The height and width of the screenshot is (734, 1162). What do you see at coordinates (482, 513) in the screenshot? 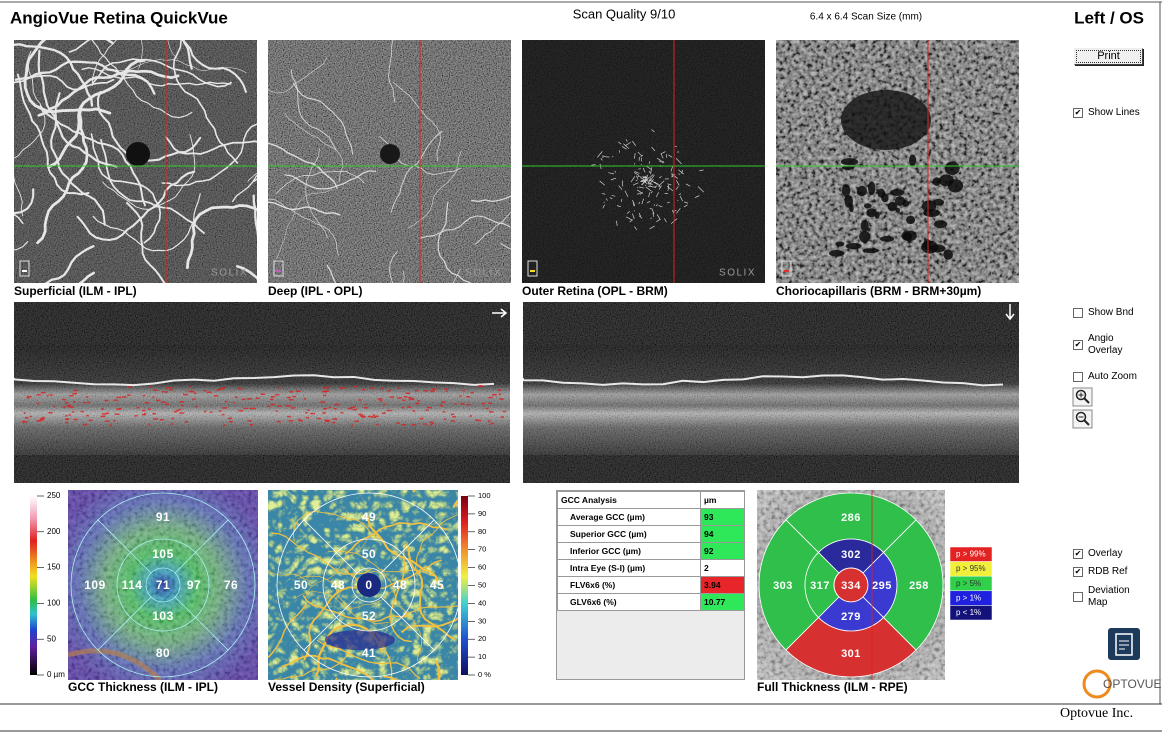
I see `scale-label: 90` at bounding box center [482, 513].